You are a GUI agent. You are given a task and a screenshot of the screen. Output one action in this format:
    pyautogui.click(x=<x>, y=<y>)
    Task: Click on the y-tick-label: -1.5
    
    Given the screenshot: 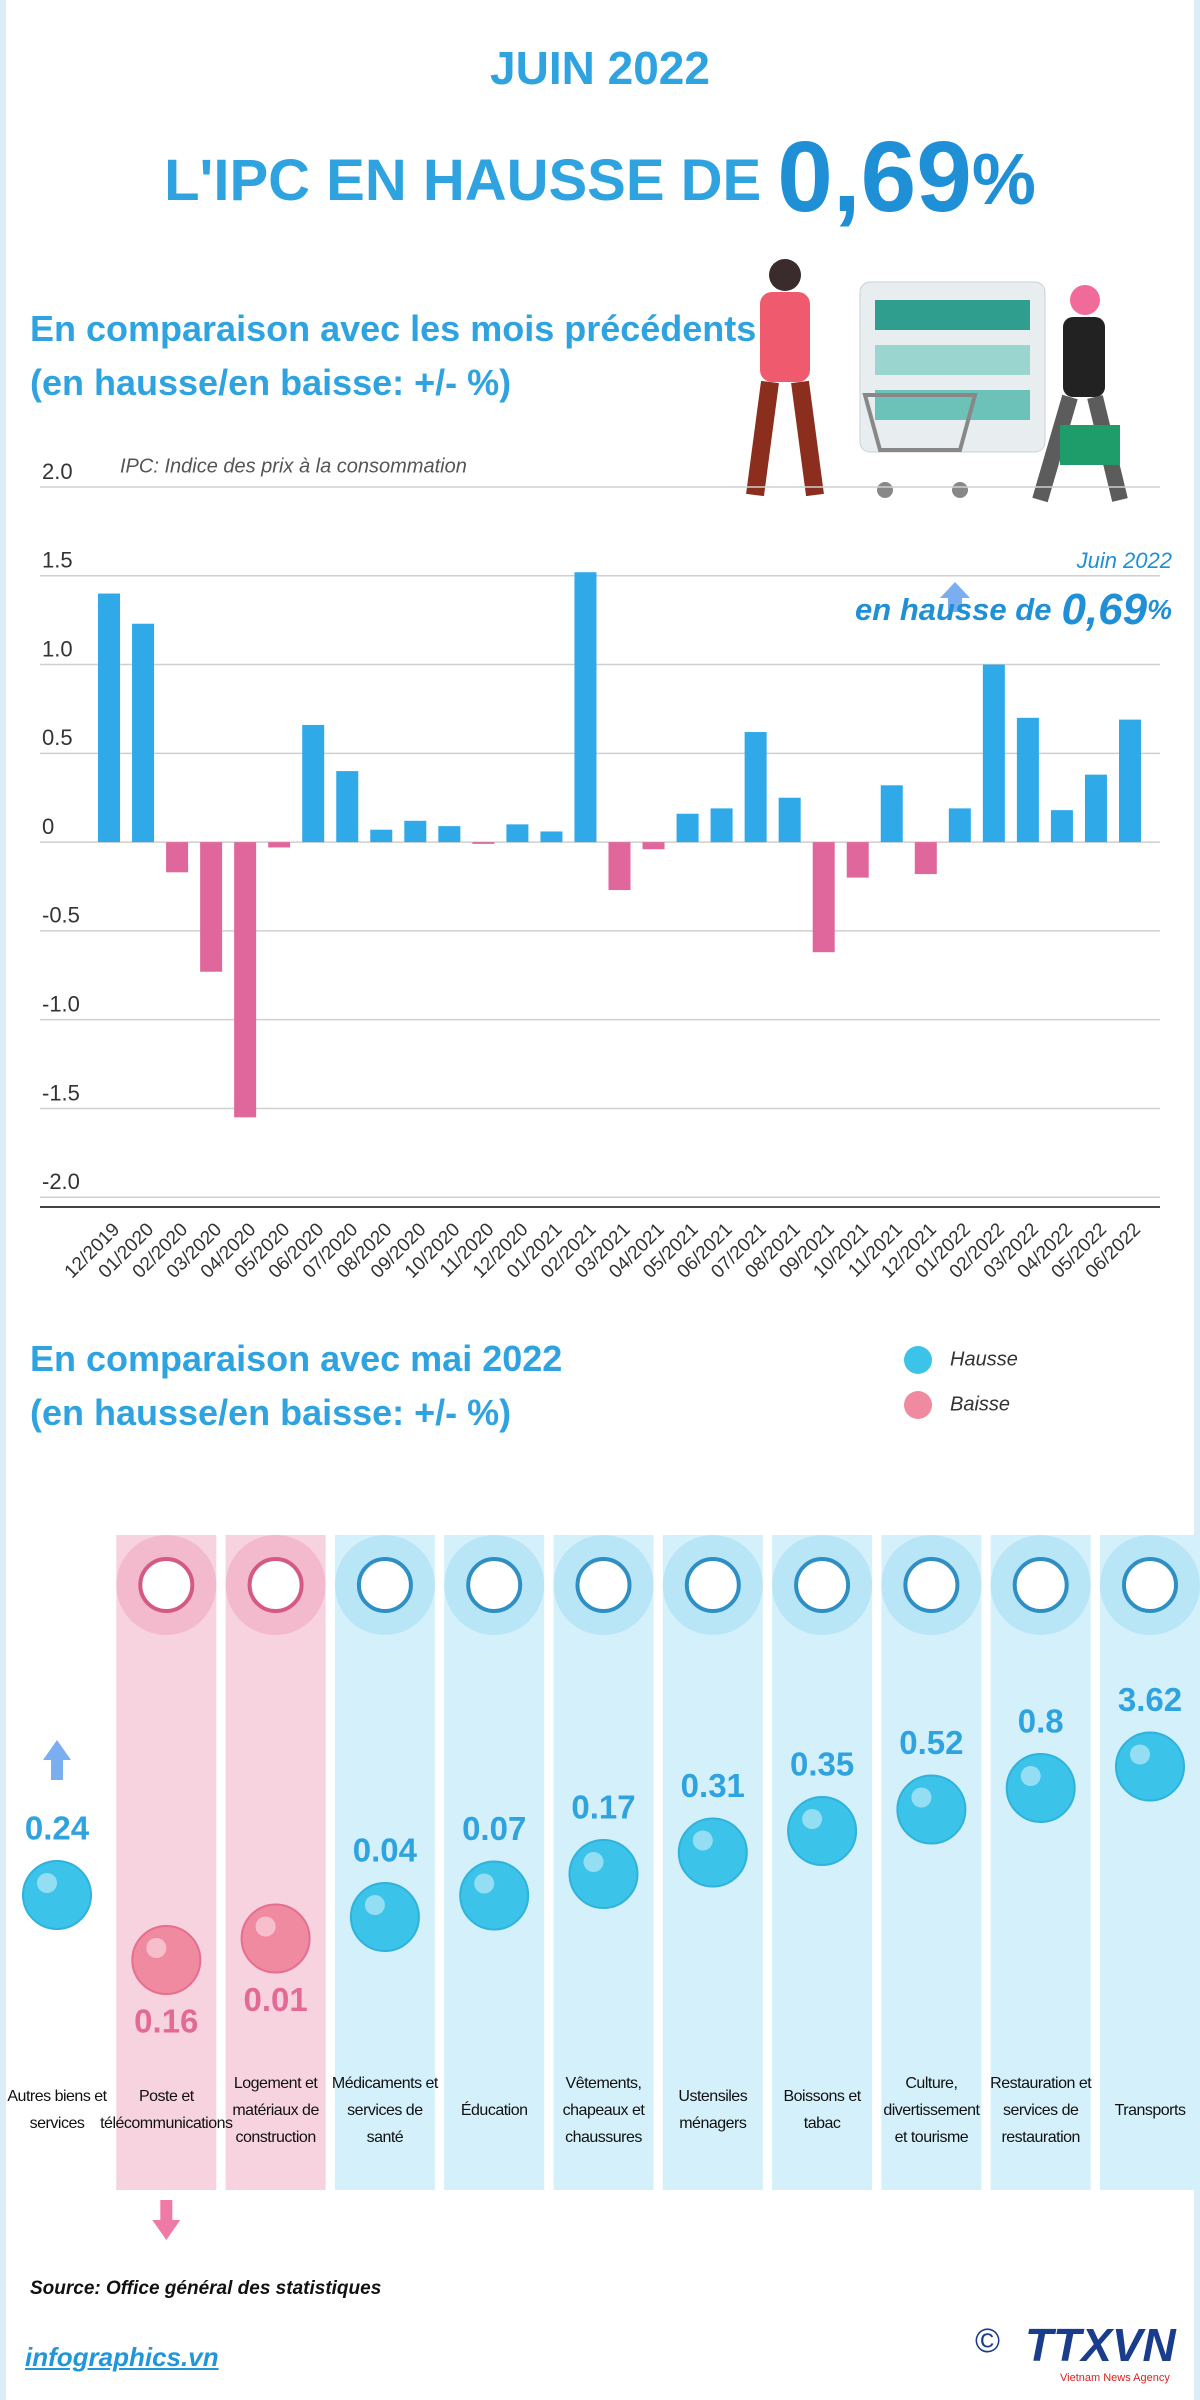 What is the action you would take?
    pyautogui.click(x=61, y=1092)
    